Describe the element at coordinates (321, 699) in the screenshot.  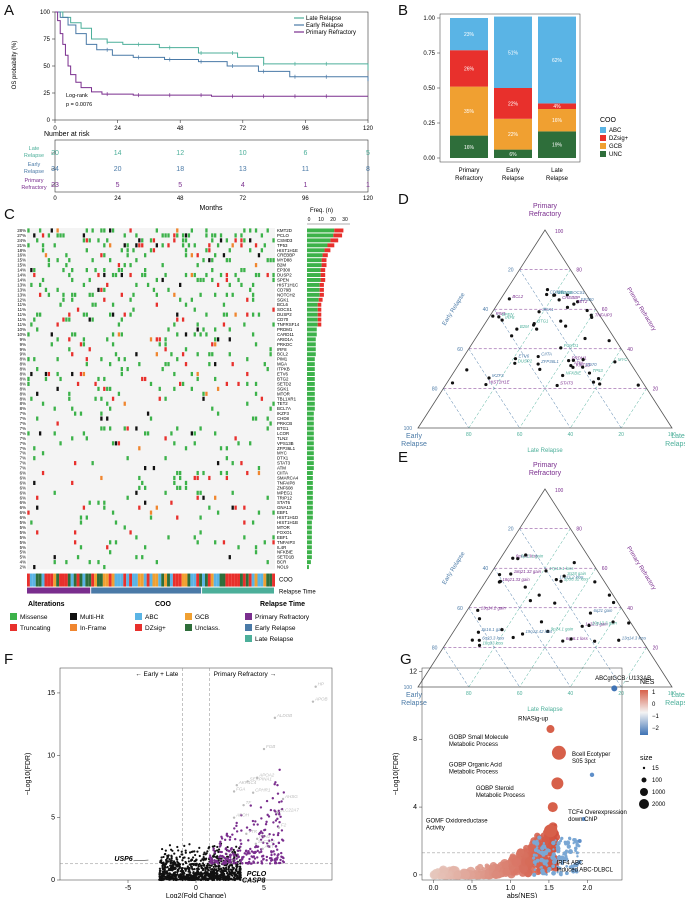
I see `volcano-gene-grey: APOB` at that location.